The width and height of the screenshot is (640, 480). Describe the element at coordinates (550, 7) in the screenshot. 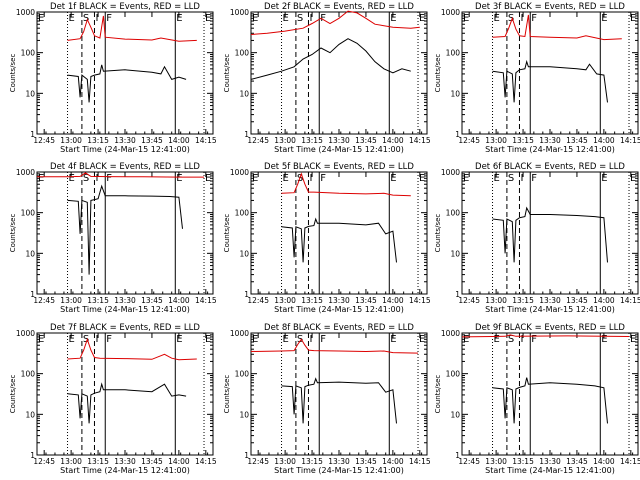

I see `panel-title: Det 3f BLACK = Events, RED = LLD` at that location.